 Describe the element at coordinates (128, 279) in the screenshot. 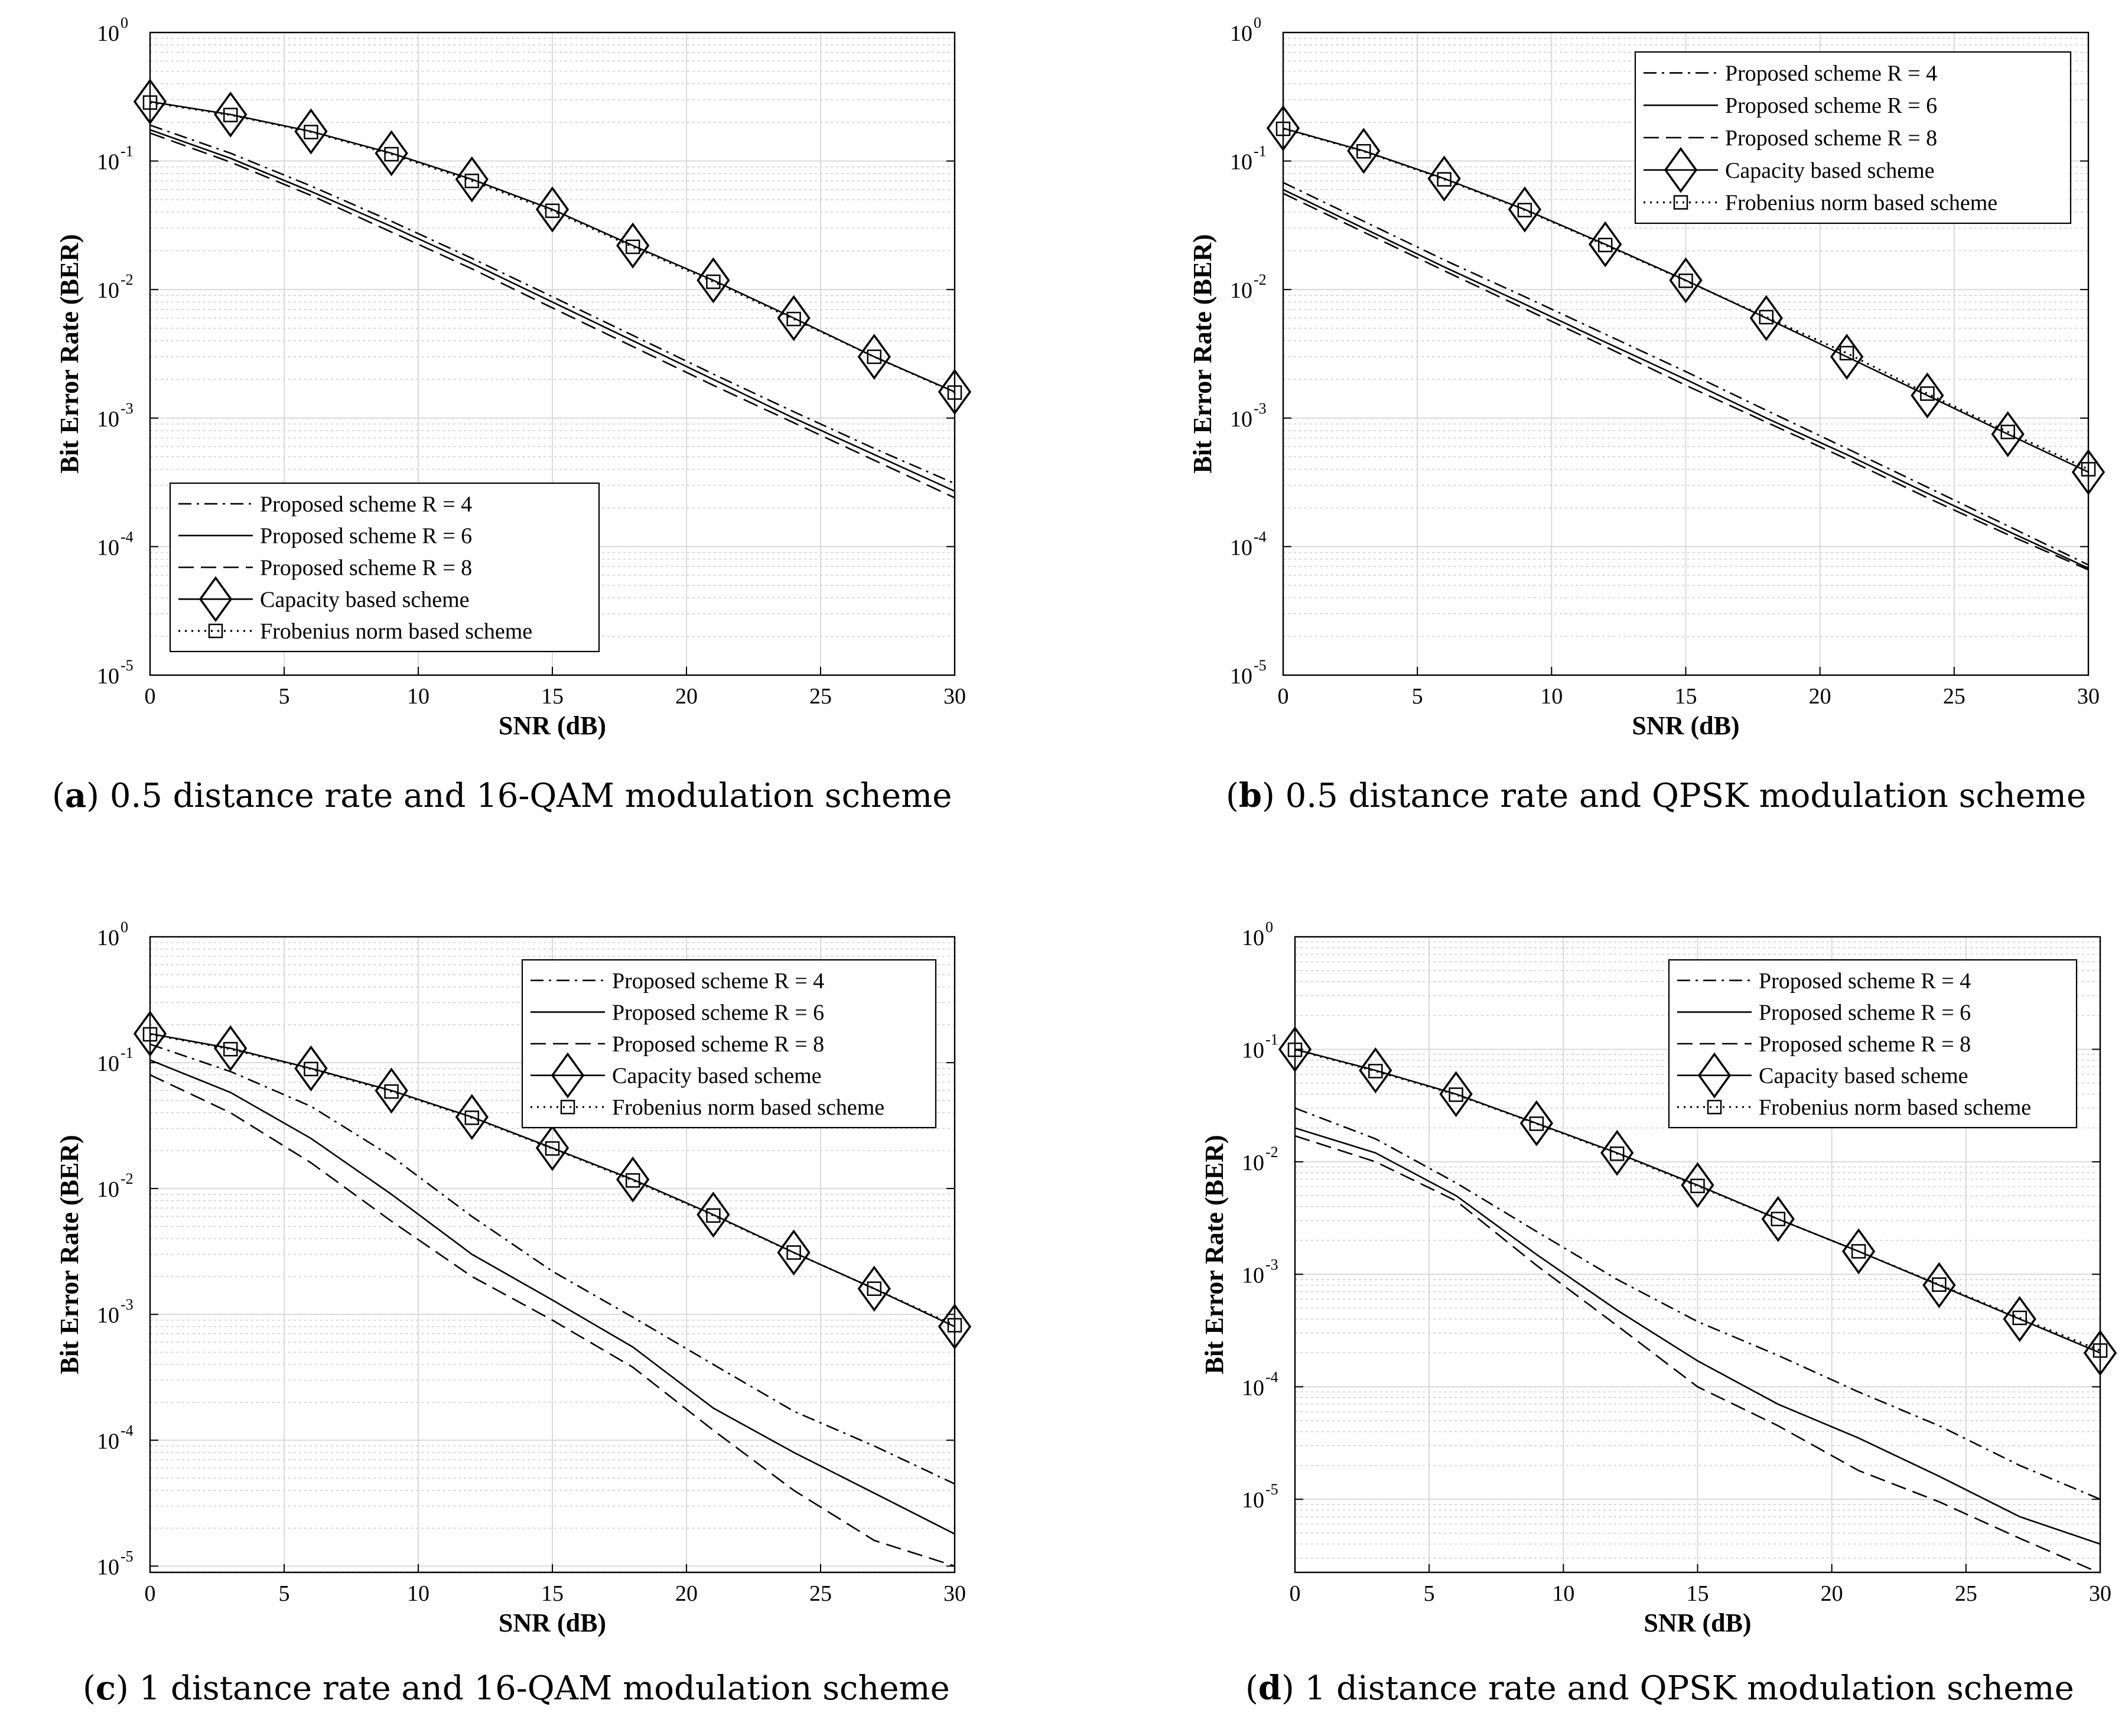

I see `y-tick-exponent: -2` at that location.